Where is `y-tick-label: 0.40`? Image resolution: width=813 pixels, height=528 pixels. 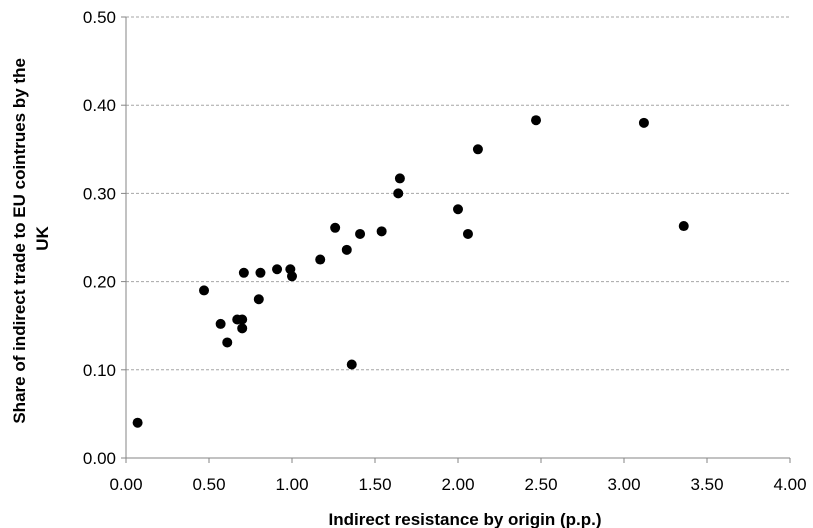 y-tick-label: 0.40 is located at coordinates (99, 105).